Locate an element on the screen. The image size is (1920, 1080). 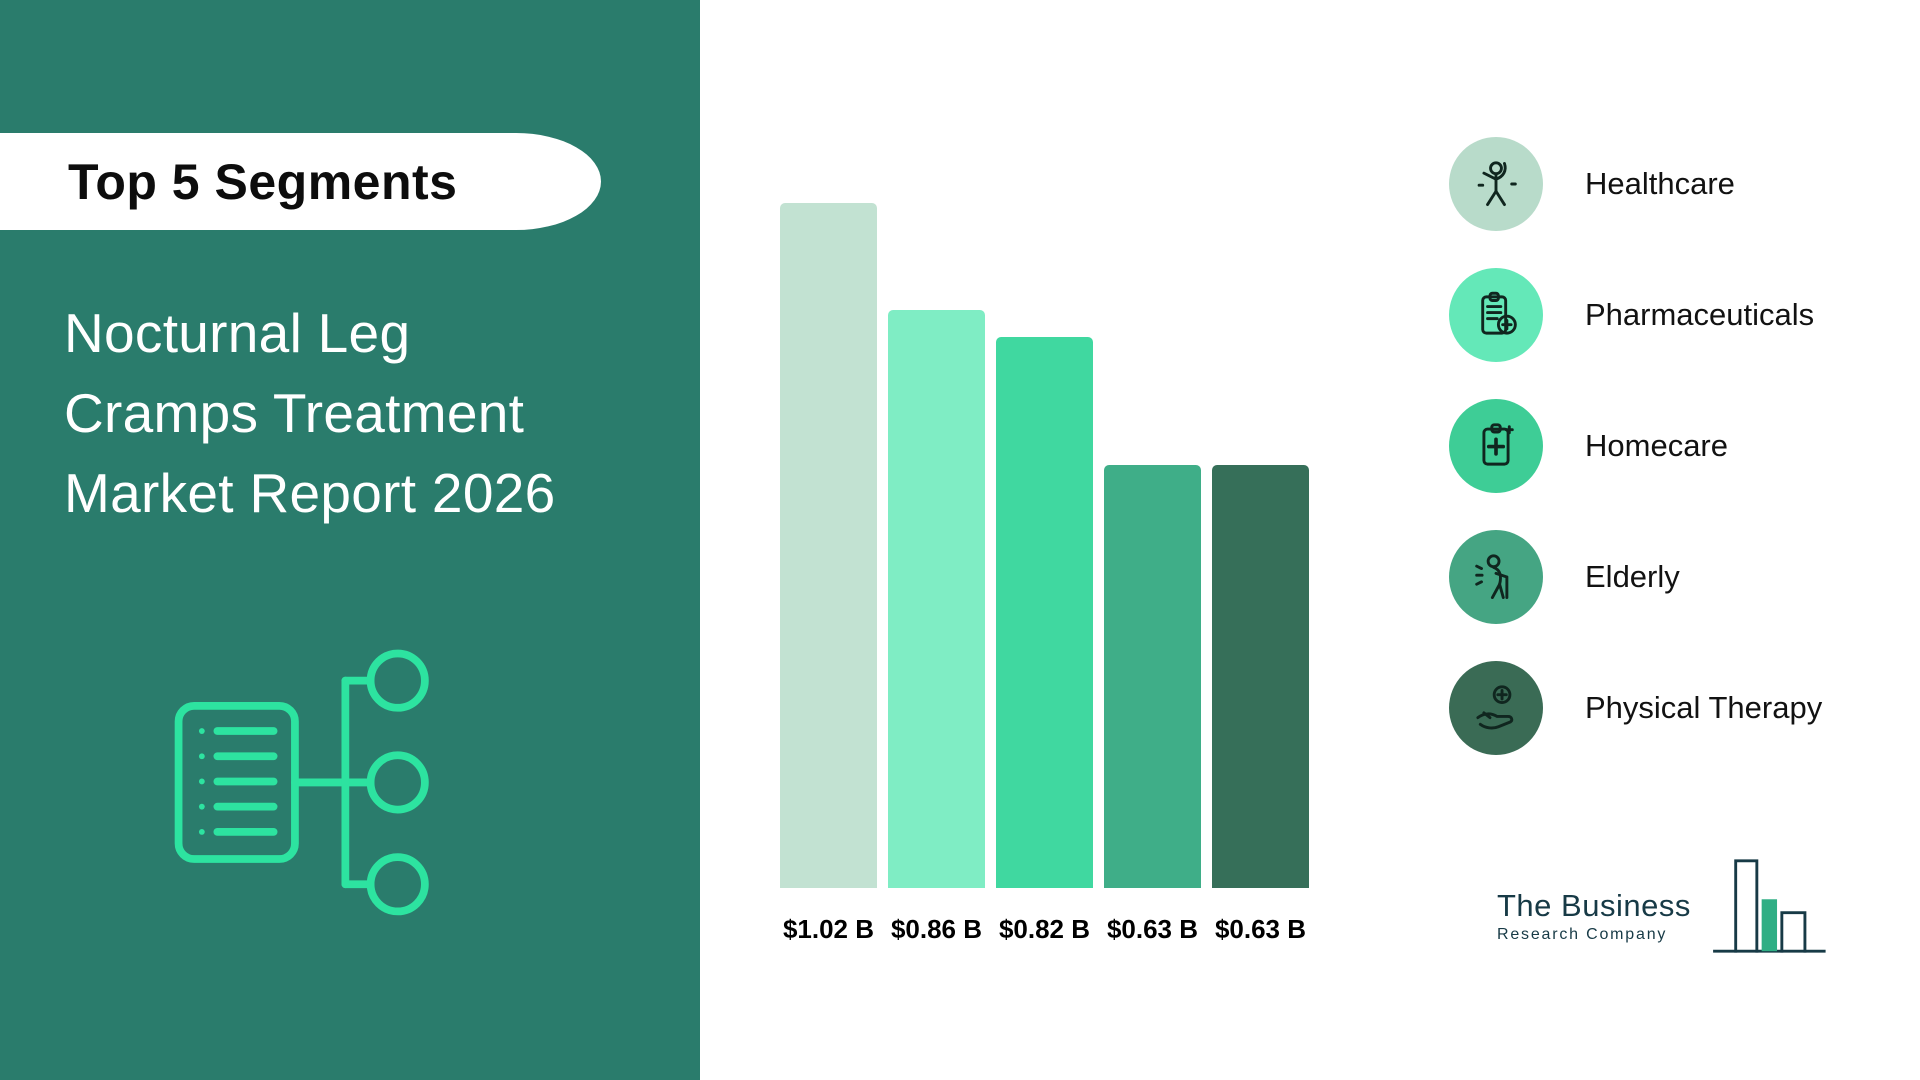
legend-label: Elderly is located at coordinates (1632, 576).